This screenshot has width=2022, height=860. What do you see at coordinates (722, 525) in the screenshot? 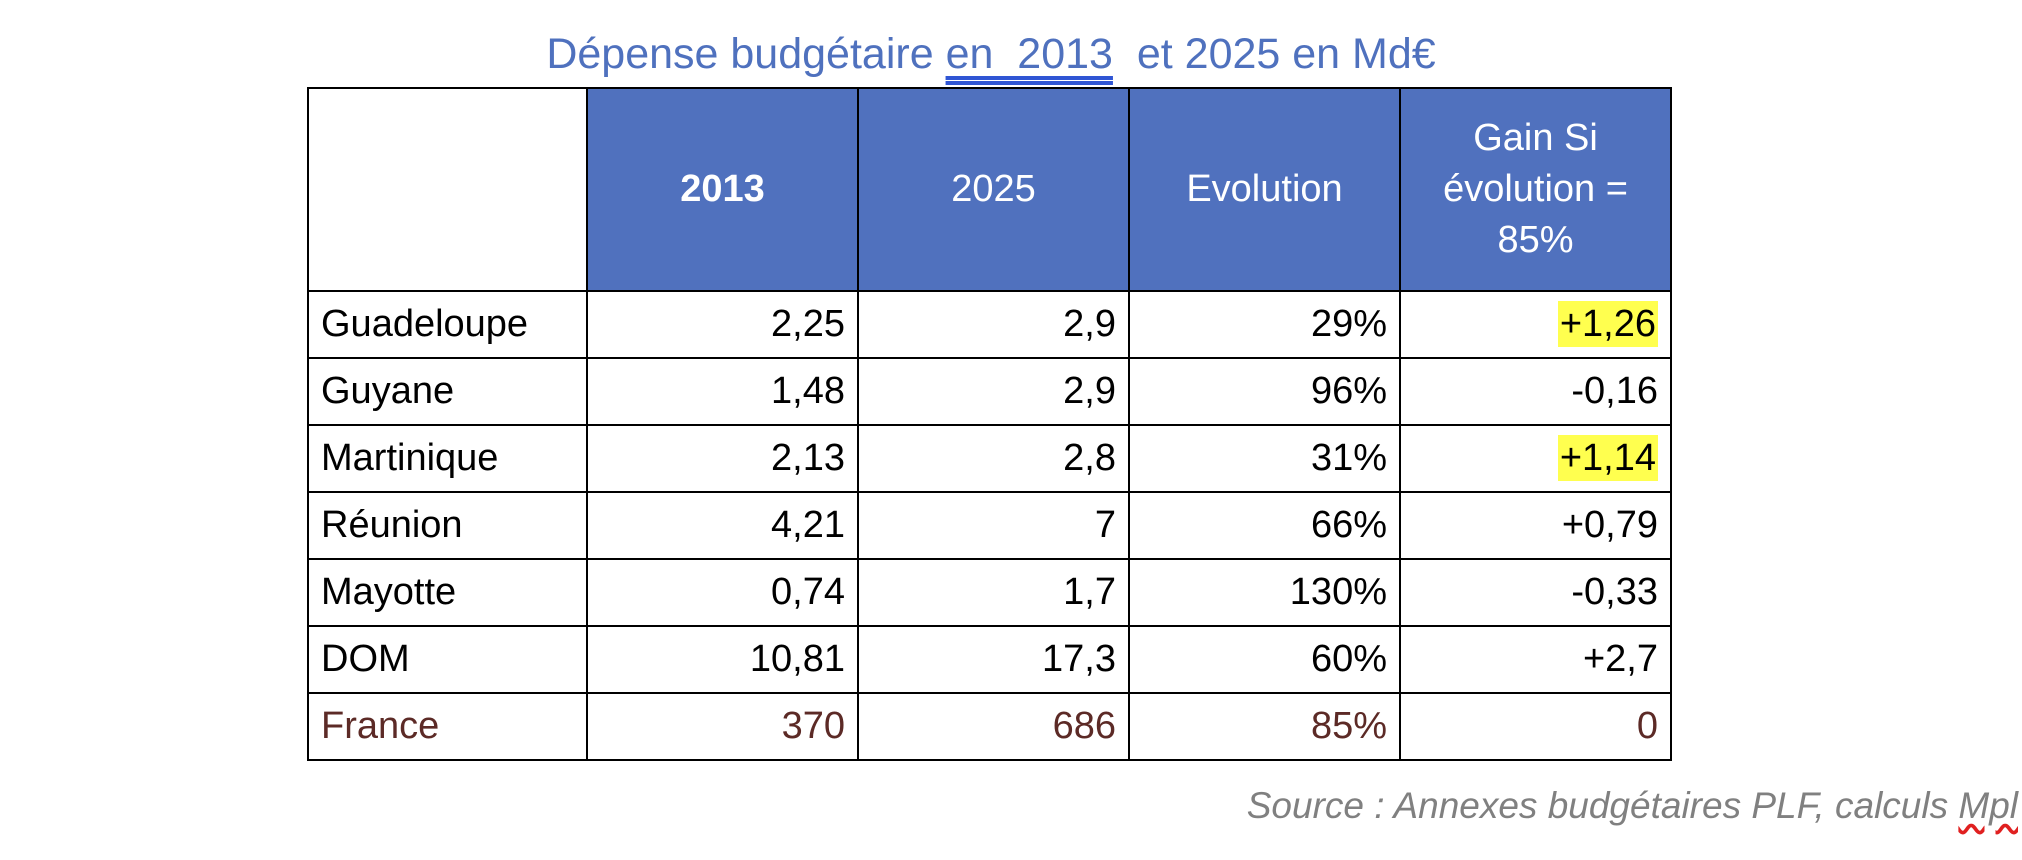
I see `cell-2013: 4,21` at bounding box center [722, 525].